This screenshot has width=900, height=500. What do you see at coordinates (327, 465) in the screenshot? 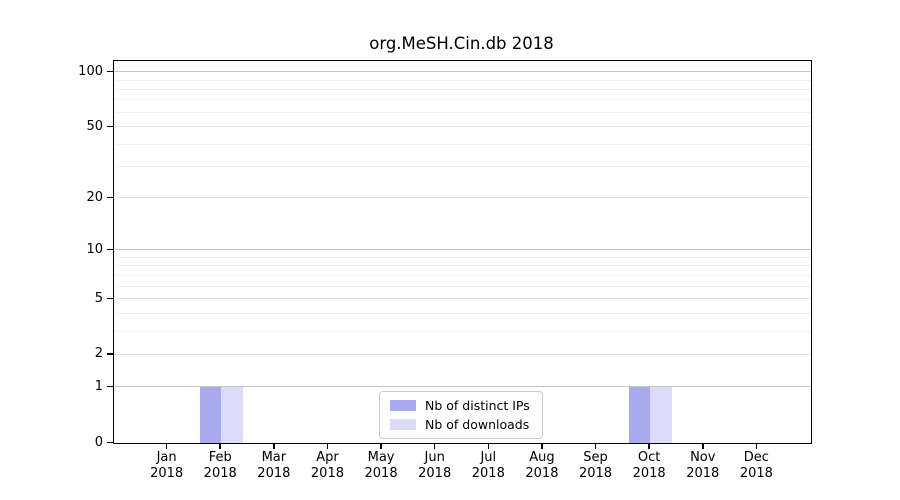
I see `x-axis-label: Apr 2018` at bounding box center [327, 465].